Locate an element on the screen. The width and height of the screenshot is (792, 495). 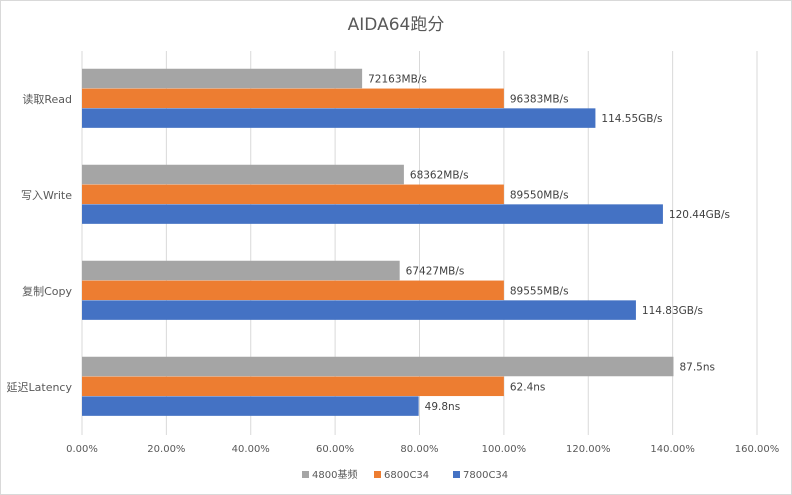
data-label: 87.5ns is located at coordinates (697, 368).